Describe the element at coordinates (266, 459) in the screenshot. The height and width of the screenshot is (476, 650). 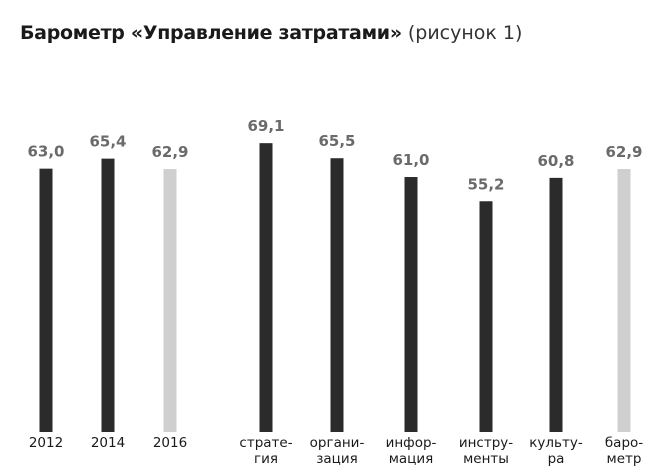
I see `category-label-3-line-1: гия` at that location.